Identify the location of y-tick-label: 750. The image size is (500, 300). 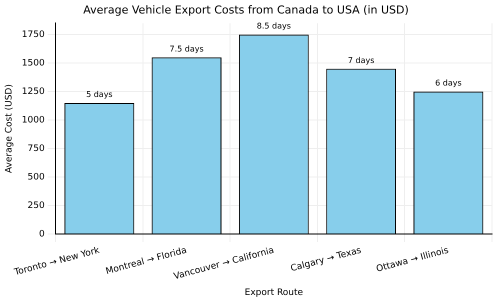
(36, 149).